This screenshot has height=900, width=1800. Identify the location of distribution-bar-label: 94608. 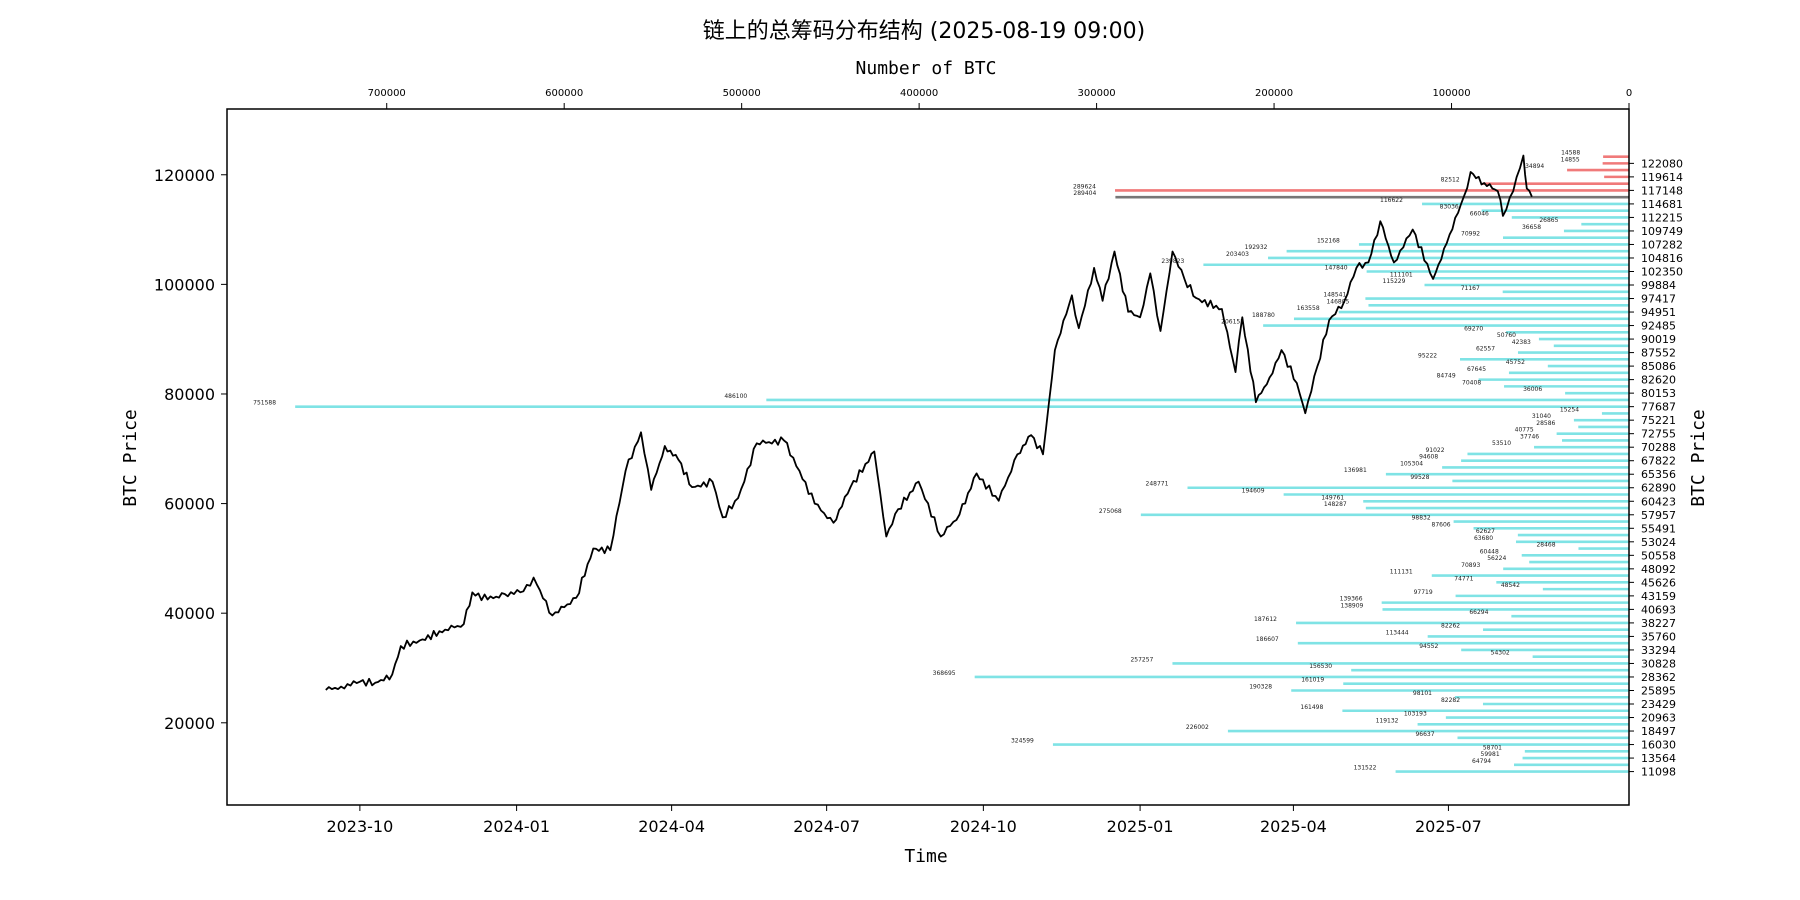
(1428, 457).